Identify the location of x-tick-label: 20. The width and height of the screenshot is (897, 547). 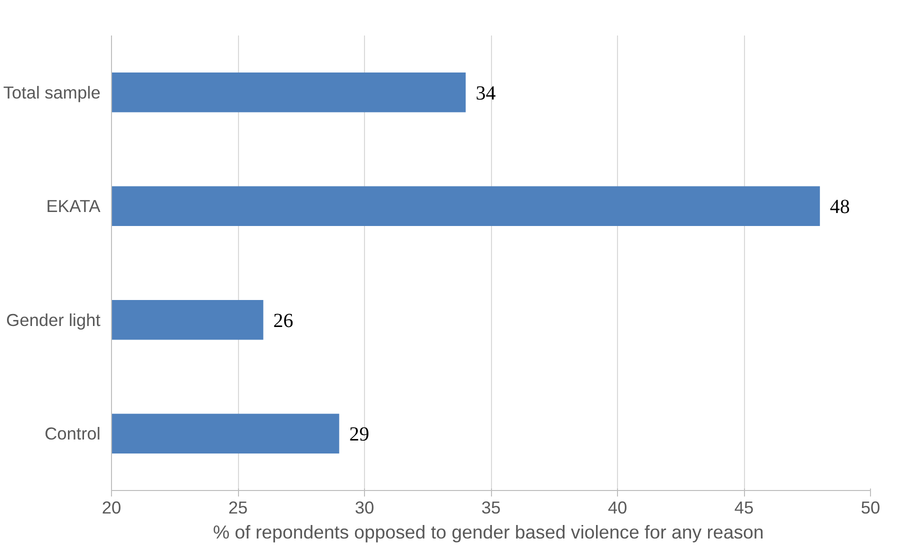
(112, 508).